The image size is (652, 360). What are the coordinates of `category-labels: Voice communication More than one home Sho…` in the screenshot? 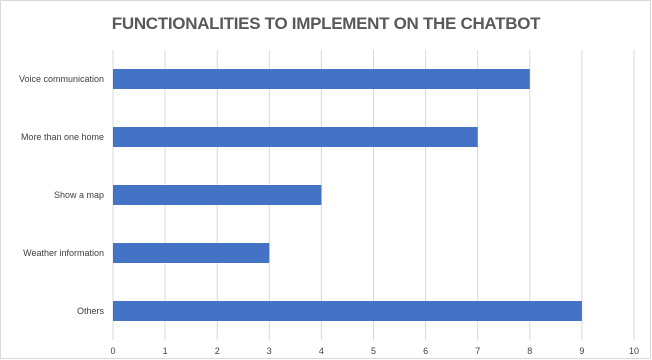 It's located at (62, 195).